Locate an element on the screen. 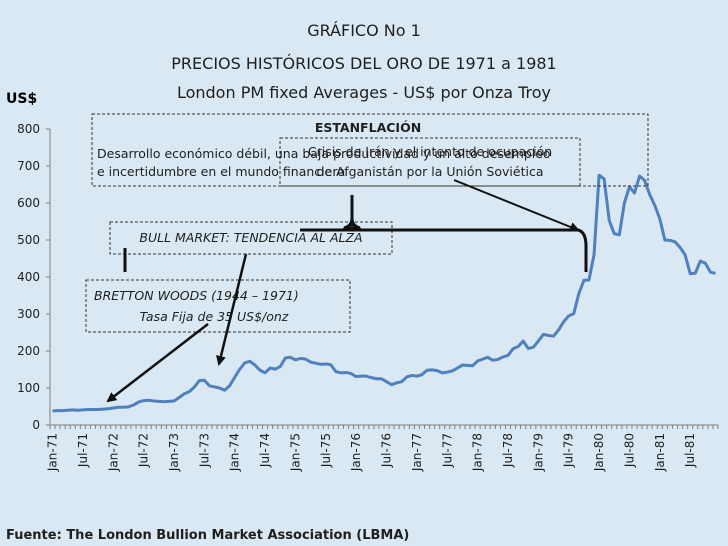 The height and width of the screenshot is (546, 728). y-tick-label: 700 is located at coordinates (28, 166).